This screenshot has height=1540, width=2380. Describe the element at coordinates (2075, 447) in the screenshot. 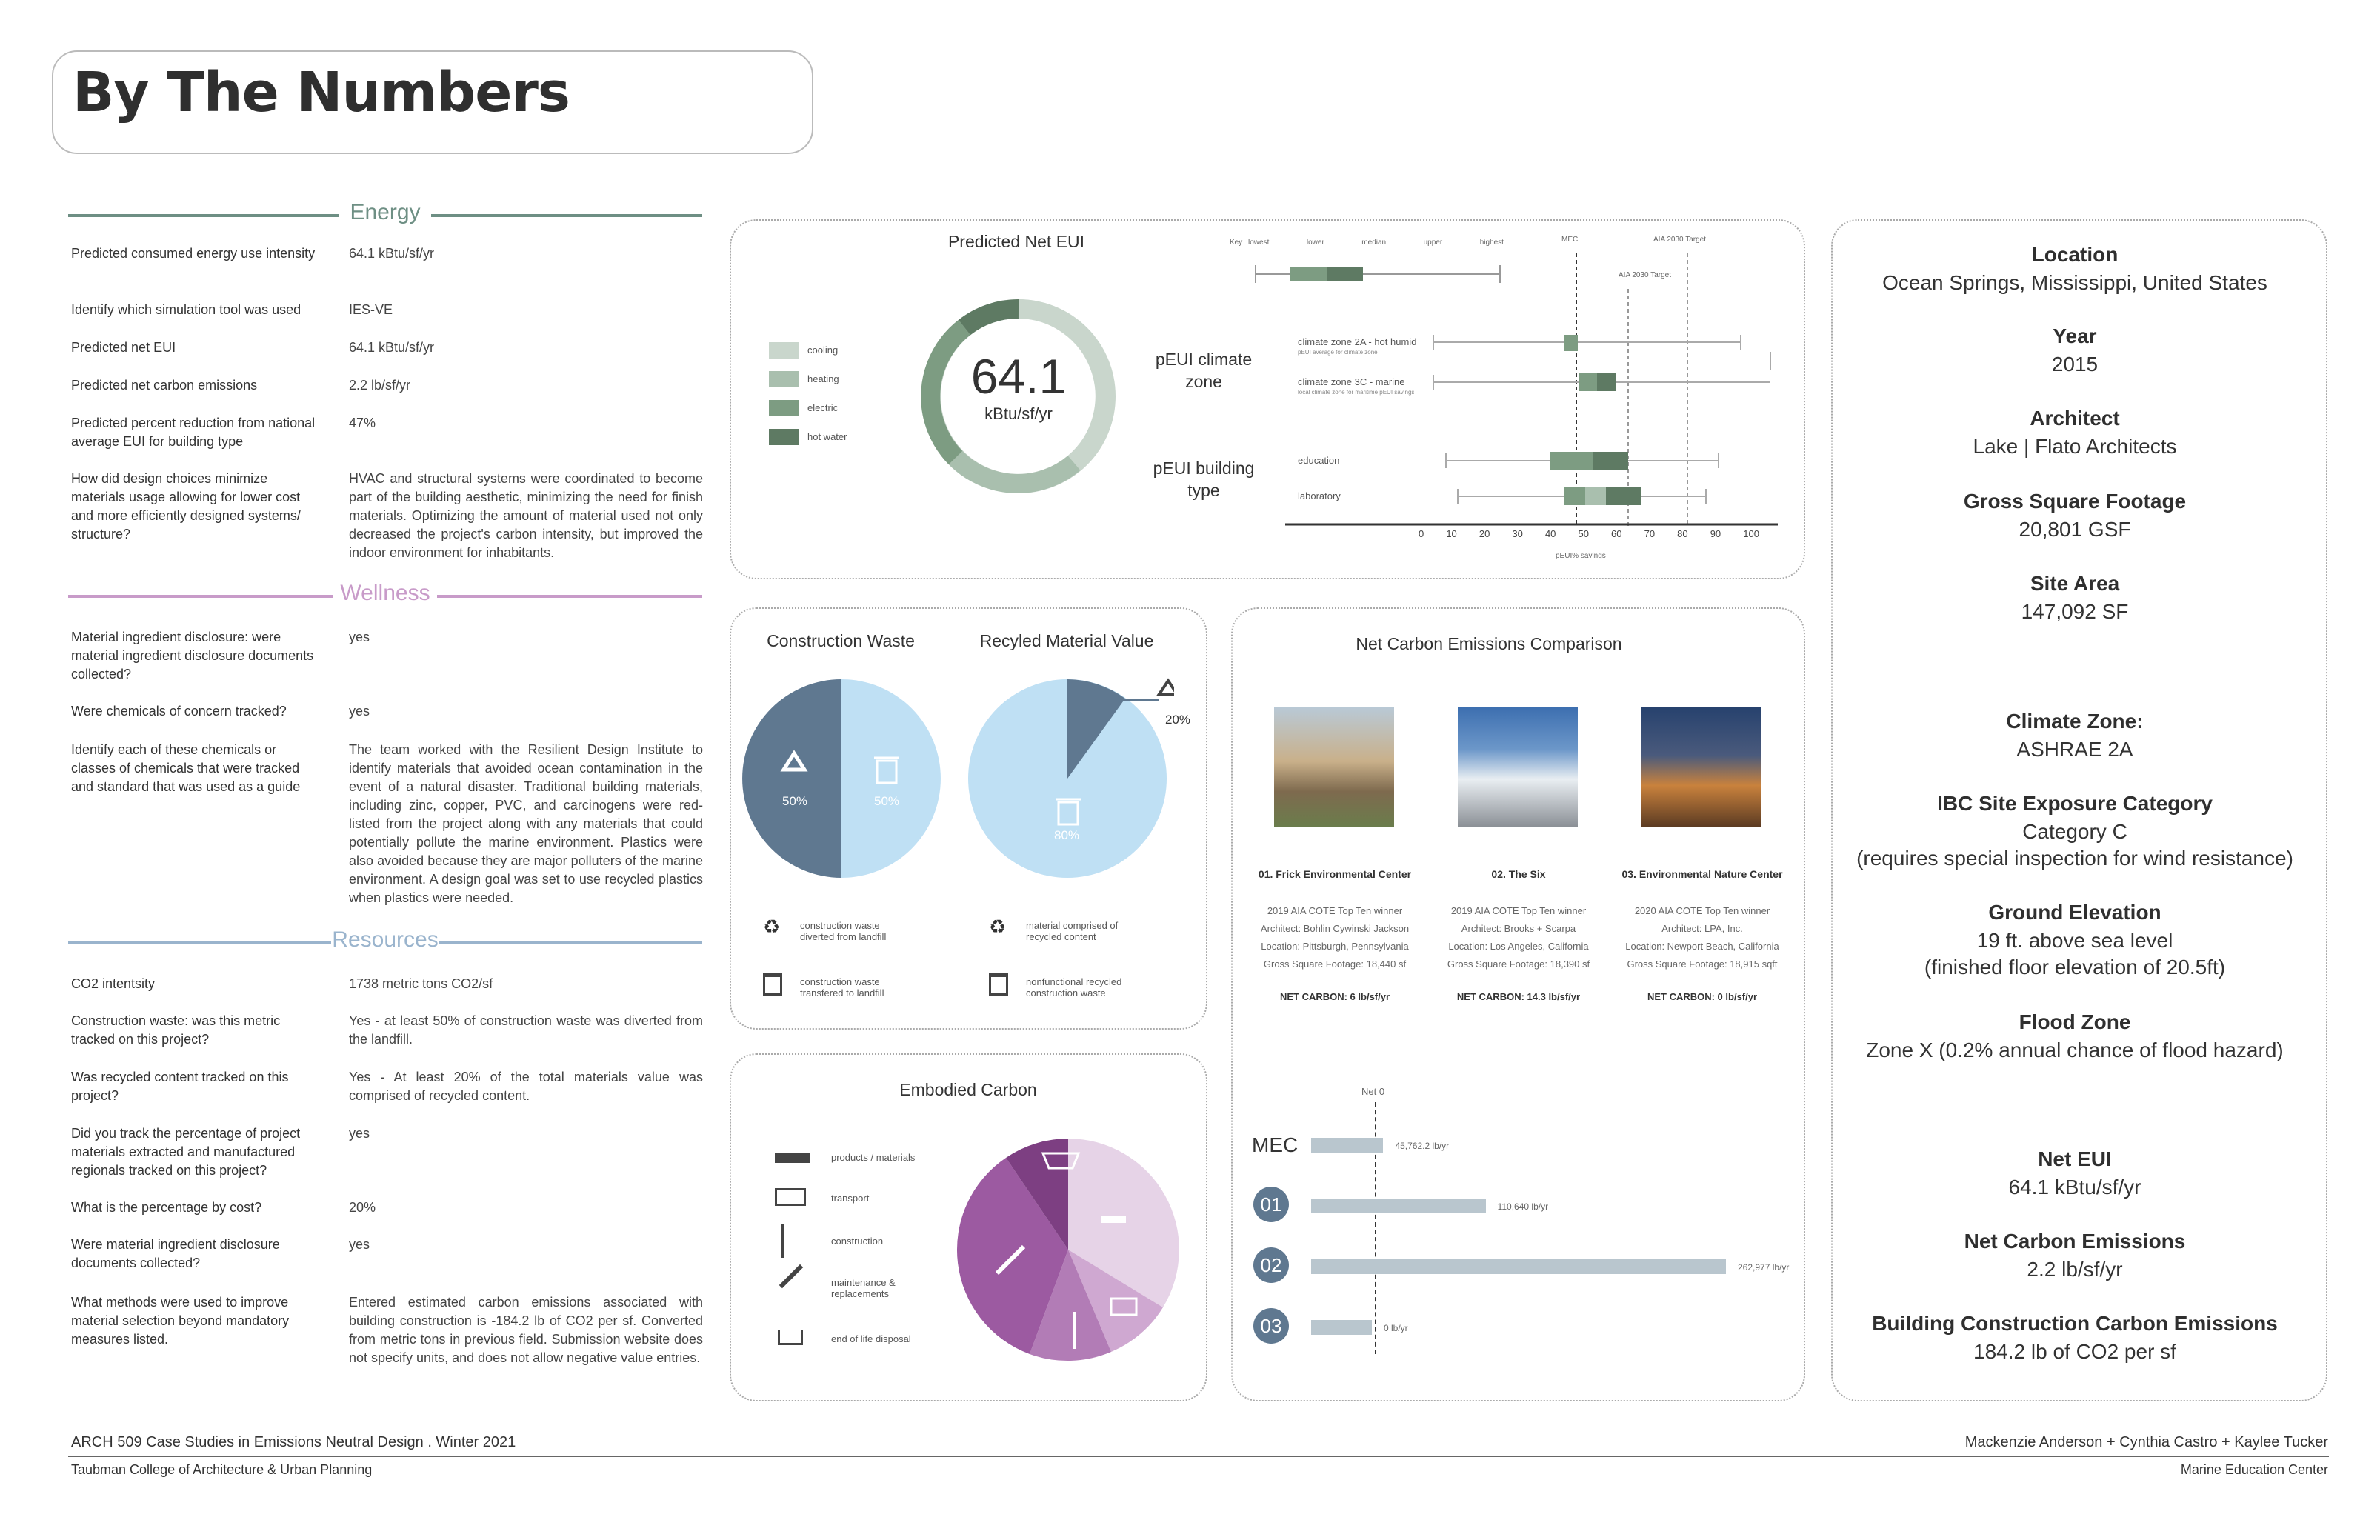

I see `info-architect-value: Lake | Flato Architects` at that location.